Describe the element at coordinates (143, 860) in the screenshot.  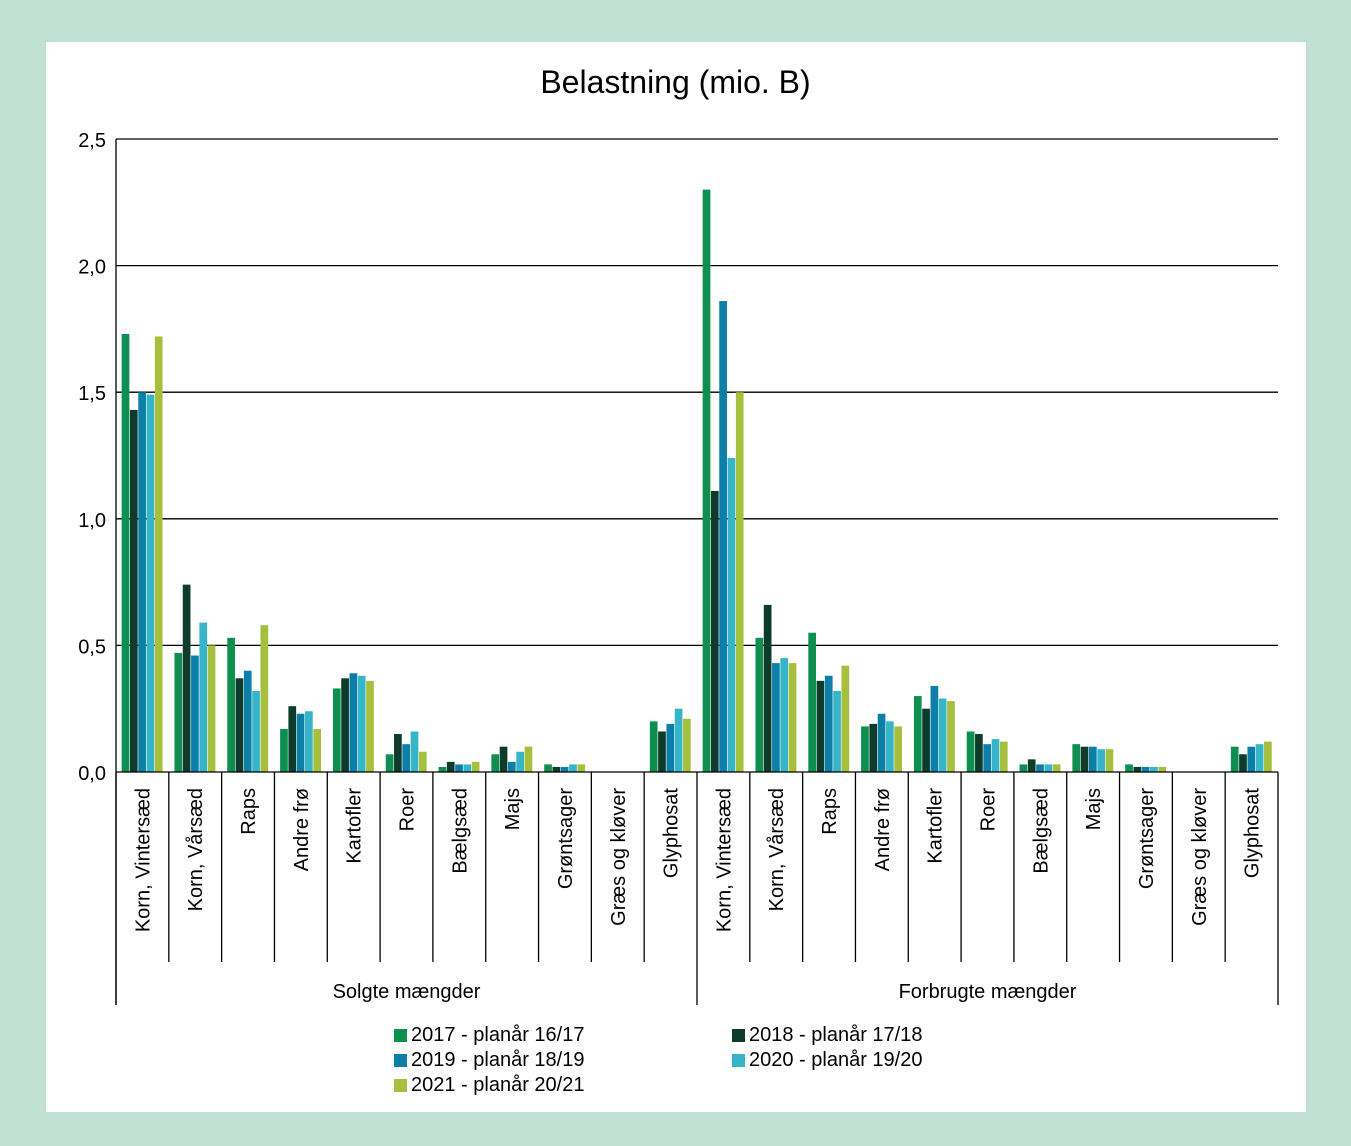
I see `x-category-label: Korn, Vintersæd` at that location.